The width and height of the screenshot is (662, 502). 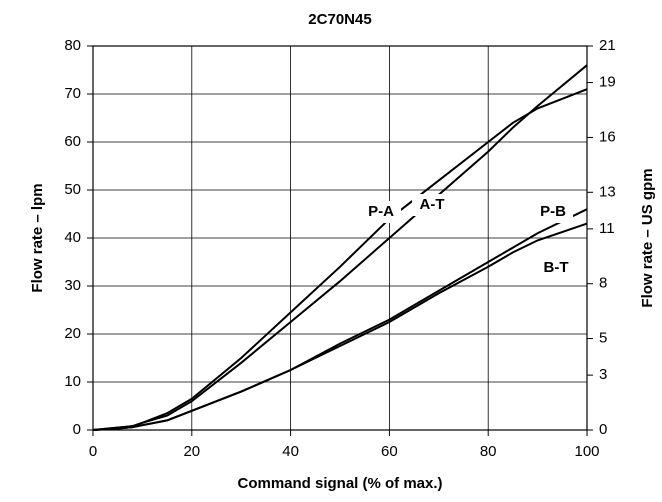 What do you see at coordinates (290, 451) in the screenshot?
I see `x-tick-label: 40` at bounding box center [290, 451].